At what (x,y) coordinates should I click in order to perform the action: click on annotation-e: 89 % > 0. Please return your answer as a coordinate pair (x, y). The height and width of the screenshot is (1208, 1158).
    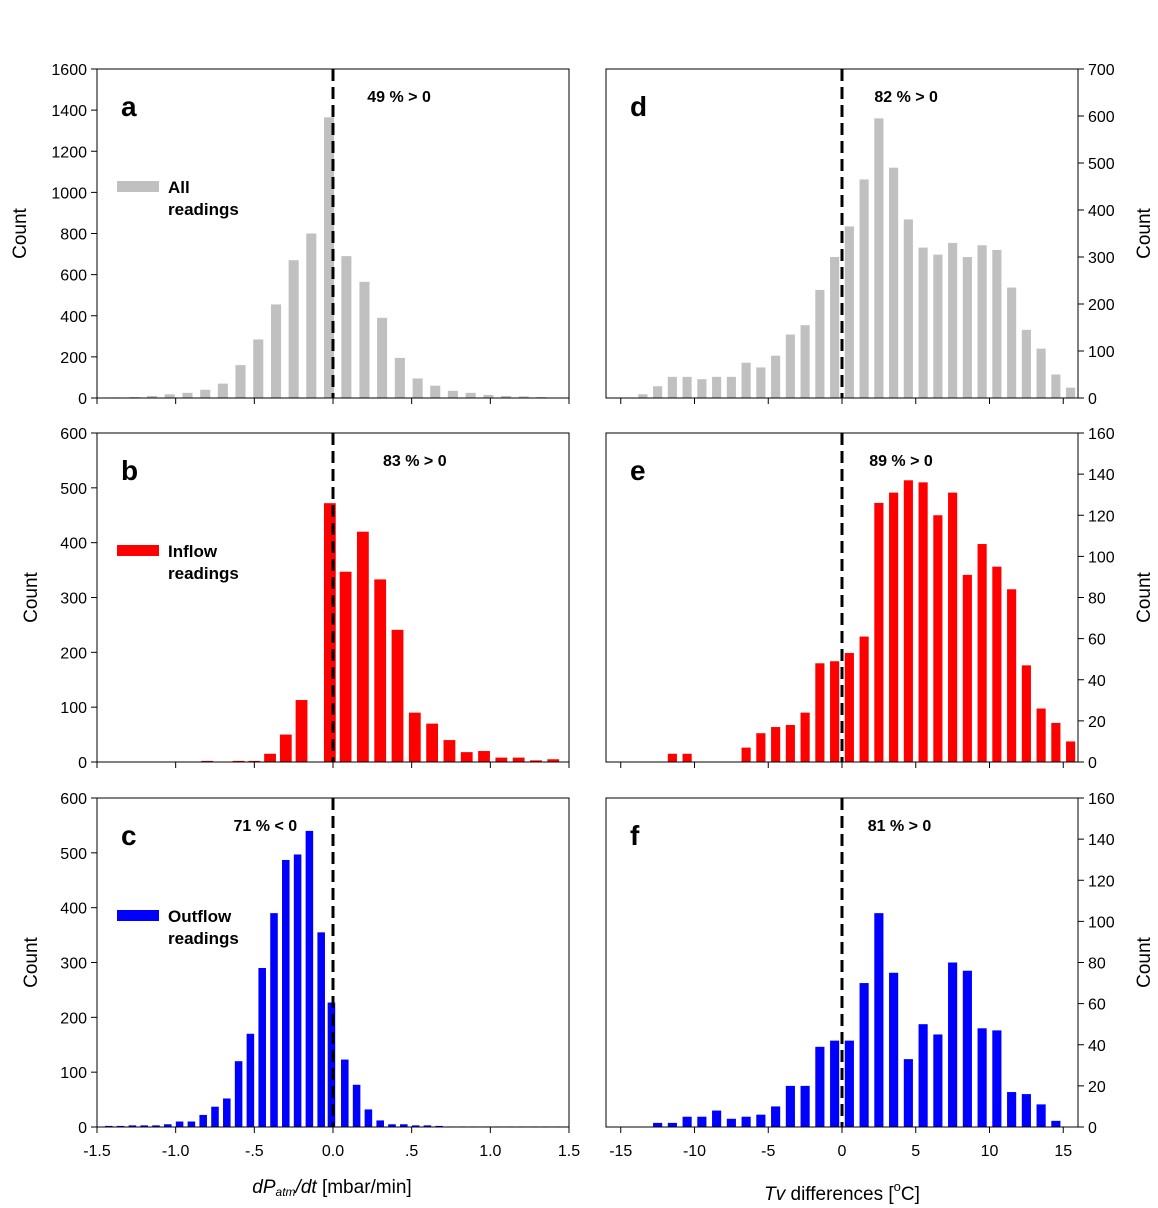
    Looking at the image, I should click on (901, 461).